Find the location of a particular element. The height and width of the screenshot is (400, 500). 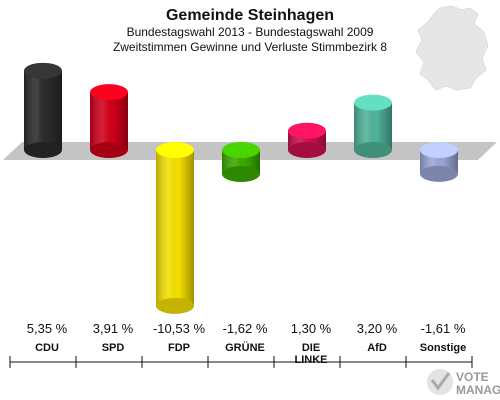

value-label-afd: 3,20 % is located at coordinates (377, 328).